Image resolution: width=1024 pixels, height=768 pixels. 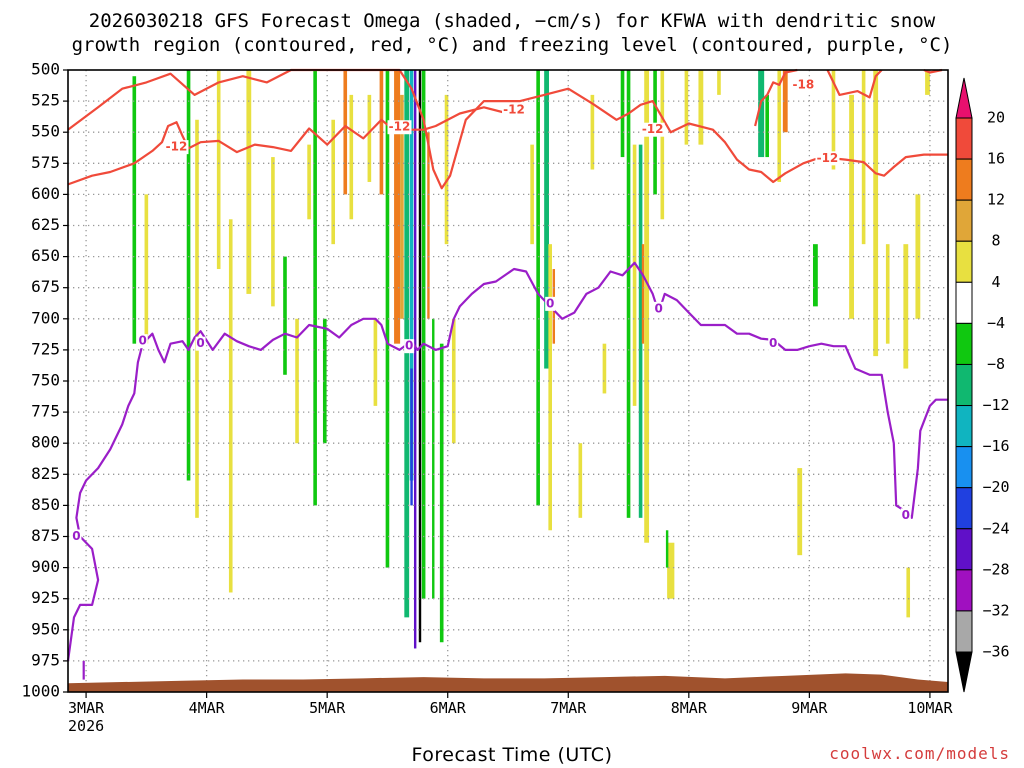 What do you see at coordinates (995, 487) in the screenshot?
I see `colorbar-label: −20` at bounding box center [995, 487].